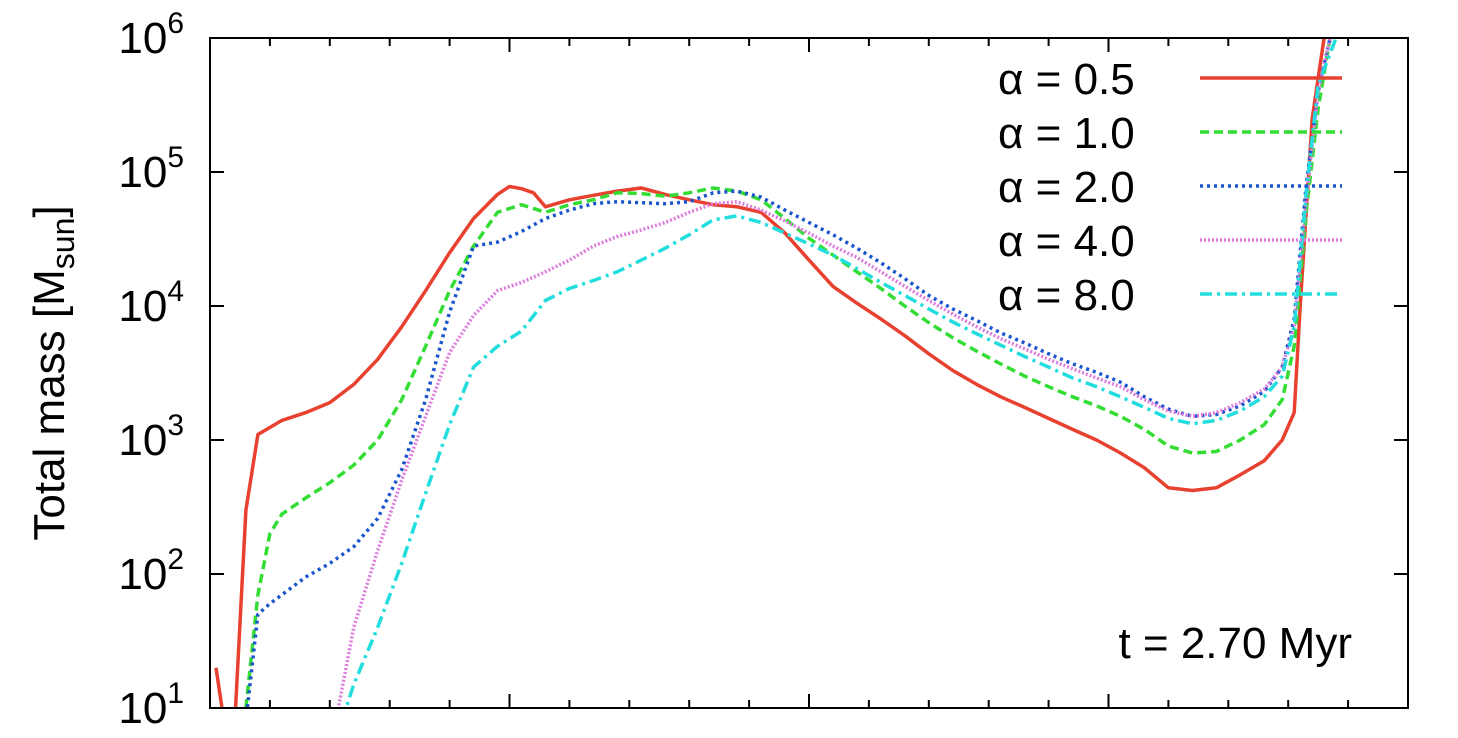 This screenshot has width=1458, height=738. Describe the element at coordinates (1235, 643) in the screenshot. I see `time-annotation: t = 2.70 Myr` at that location.